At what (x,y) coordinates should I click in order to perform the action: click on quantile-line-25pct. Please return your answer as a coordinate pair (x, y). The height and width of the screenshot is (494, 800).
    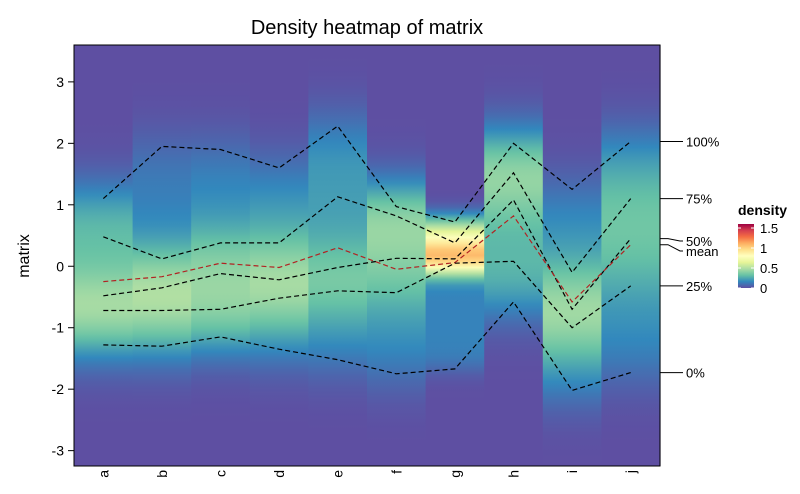
    Looking at the image, I should click on (367, 294).